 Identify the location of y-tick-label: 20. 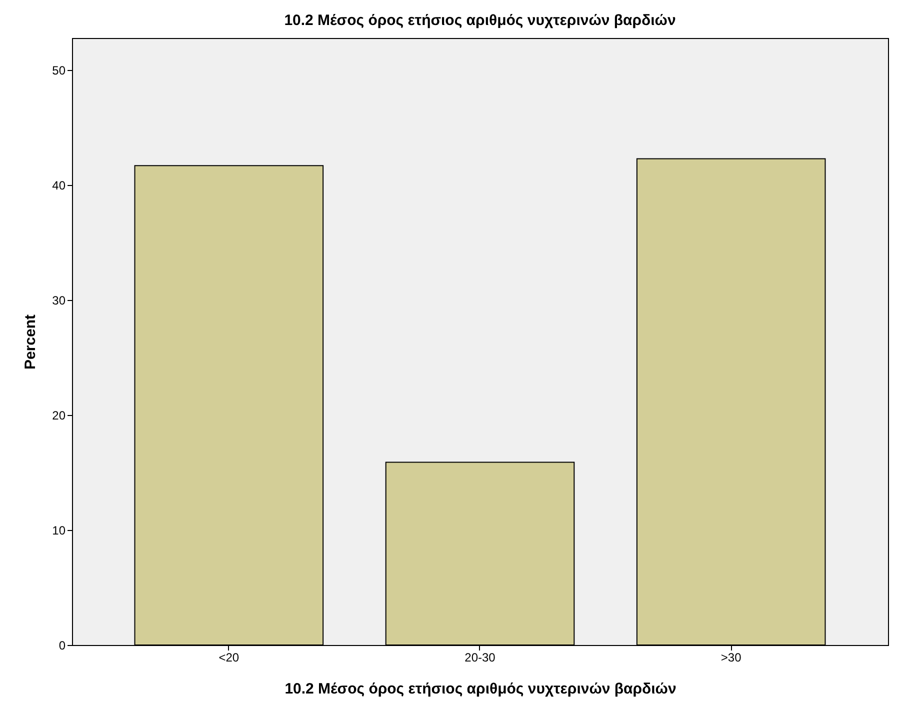
(59, 415).